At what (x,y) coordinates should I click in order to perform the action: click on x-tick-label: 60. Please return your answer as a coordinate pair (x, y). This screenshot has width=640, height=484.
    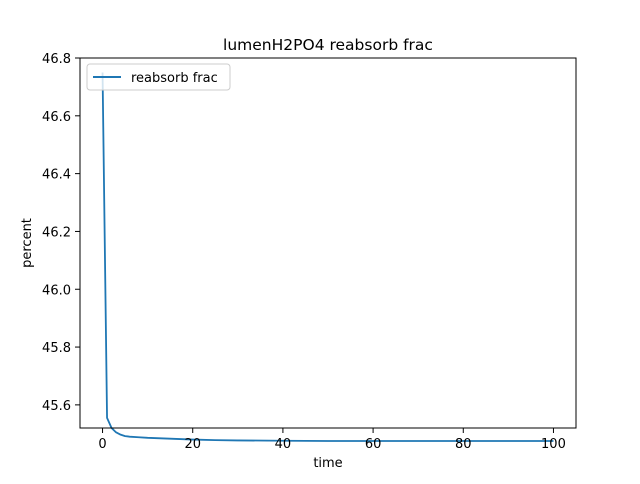
    Looking at the image, I should click on (373, 444).